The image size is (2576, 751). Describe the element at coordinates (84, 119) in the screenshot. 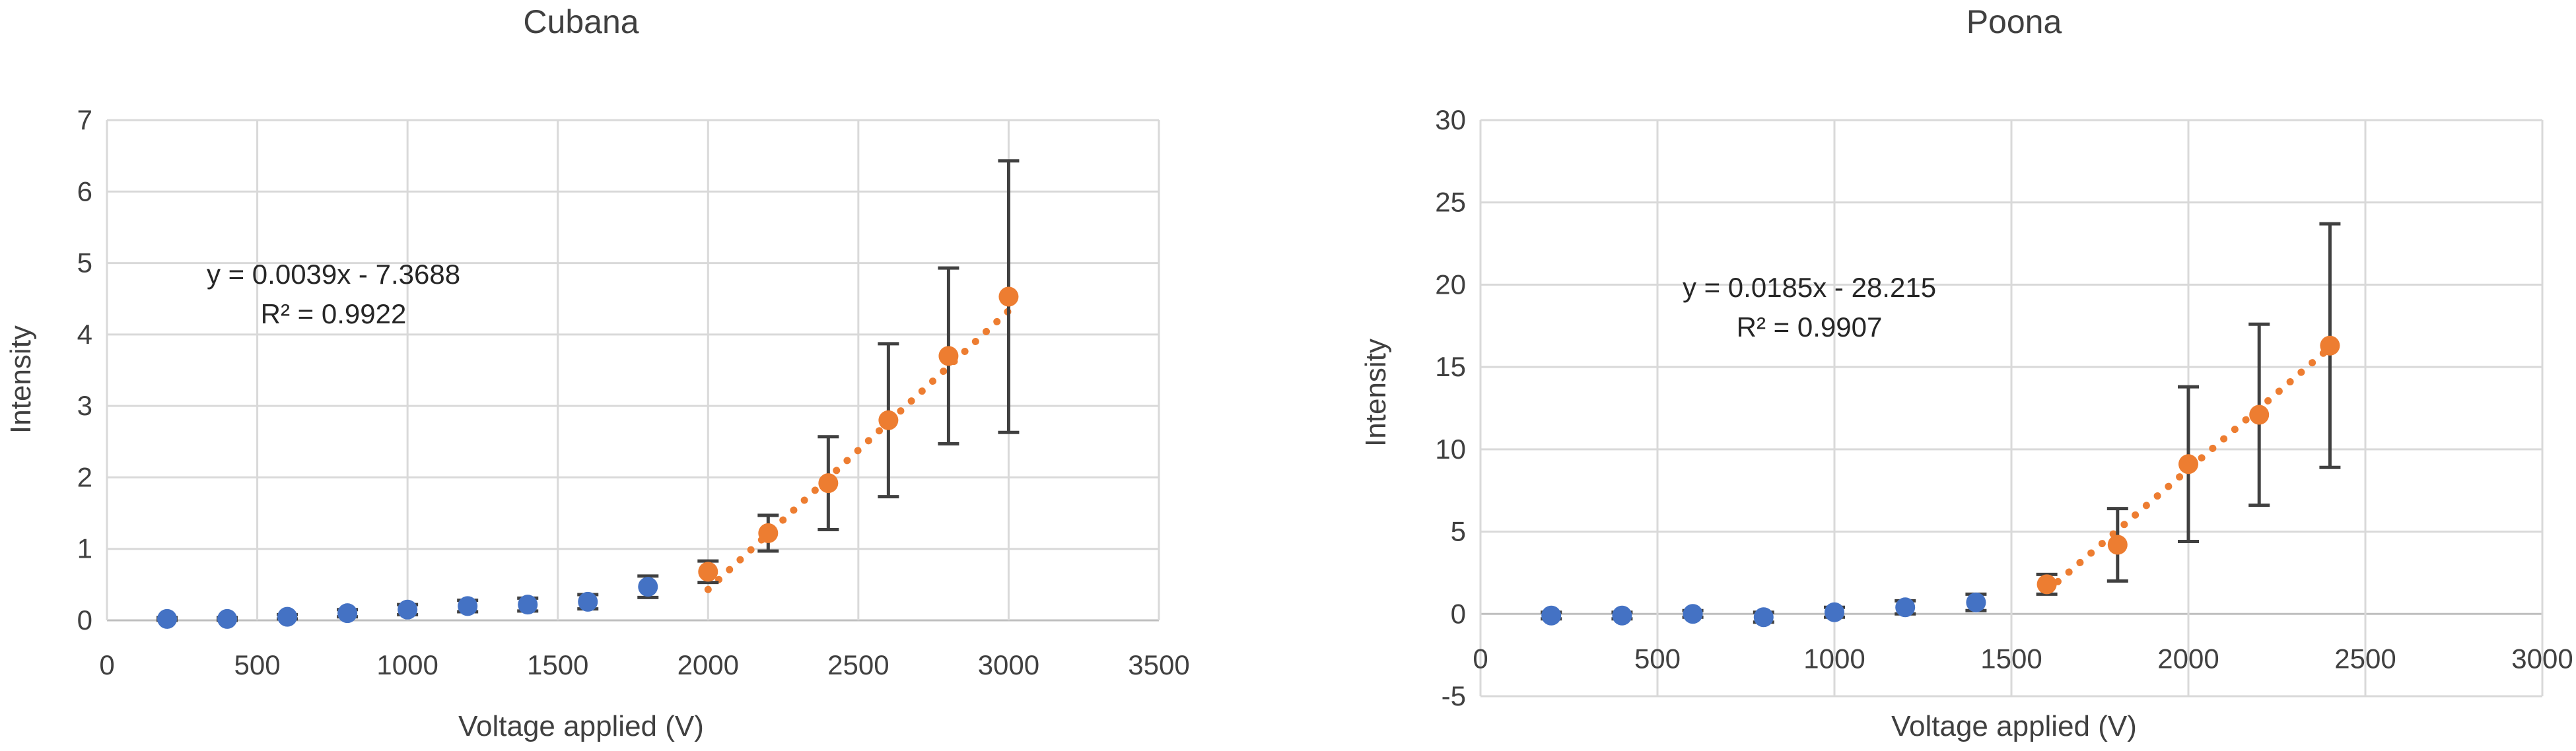

I see `y-tick-label: 7` at that location.